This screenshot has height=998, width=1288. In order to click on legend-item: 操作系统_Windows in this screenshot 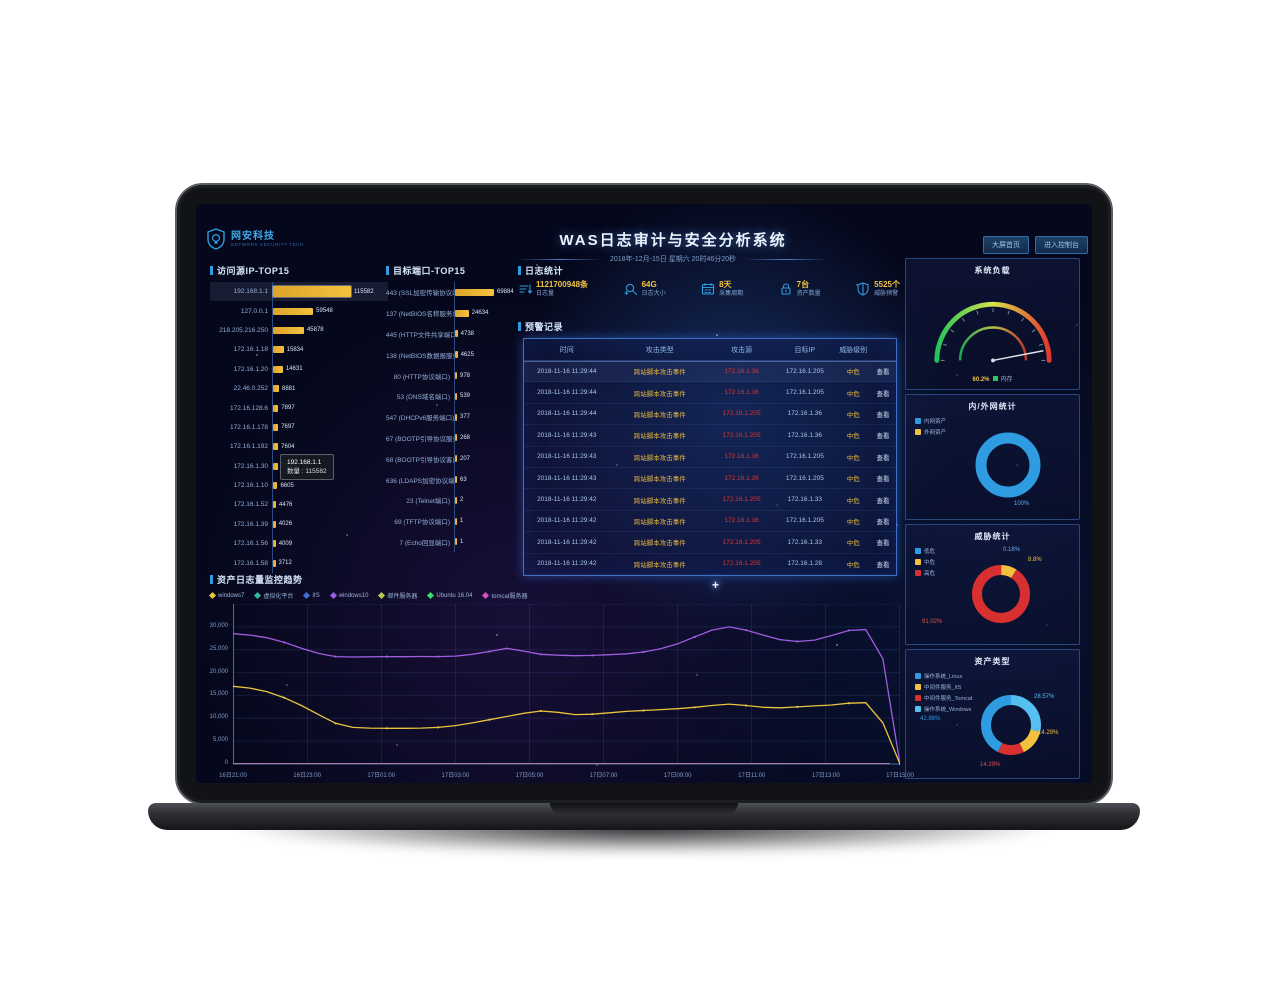, I will do `click(943, 709)`.